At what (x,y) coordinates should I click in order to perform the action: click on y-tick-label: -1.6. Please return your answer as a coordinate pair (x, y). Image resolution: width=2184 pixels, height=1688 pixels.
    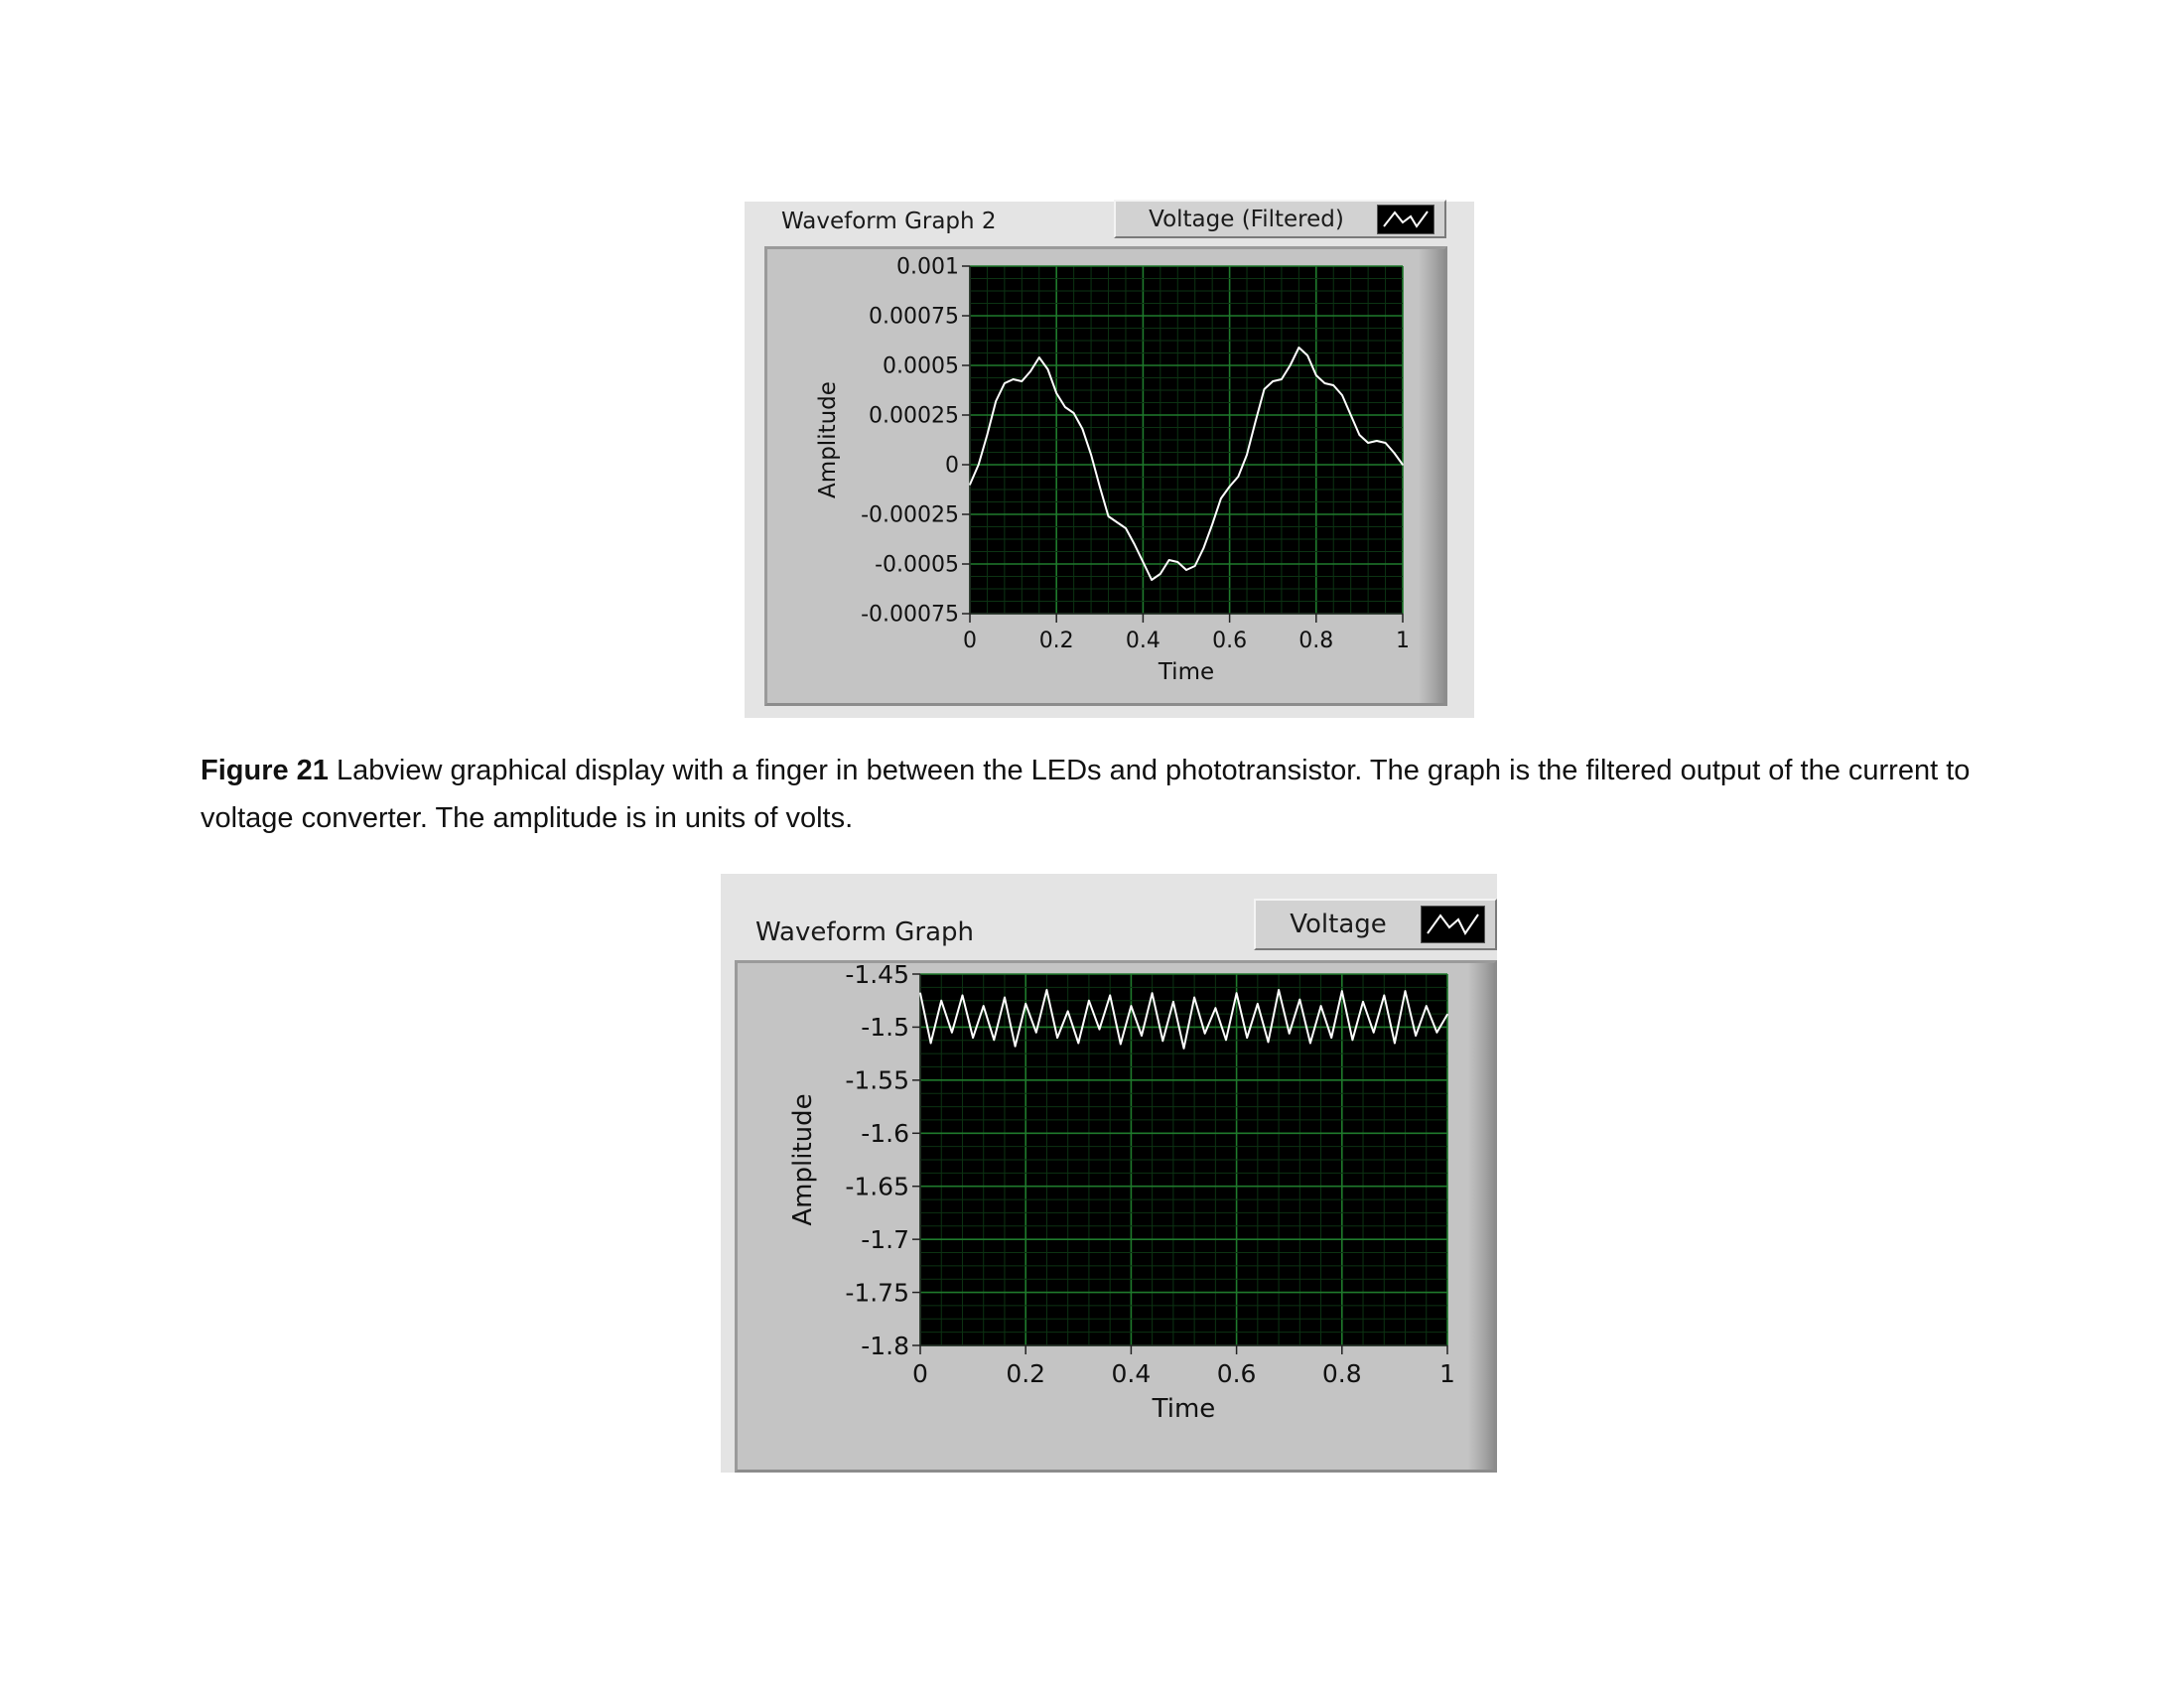
    Looking at the image, I should click on (885, 1133).